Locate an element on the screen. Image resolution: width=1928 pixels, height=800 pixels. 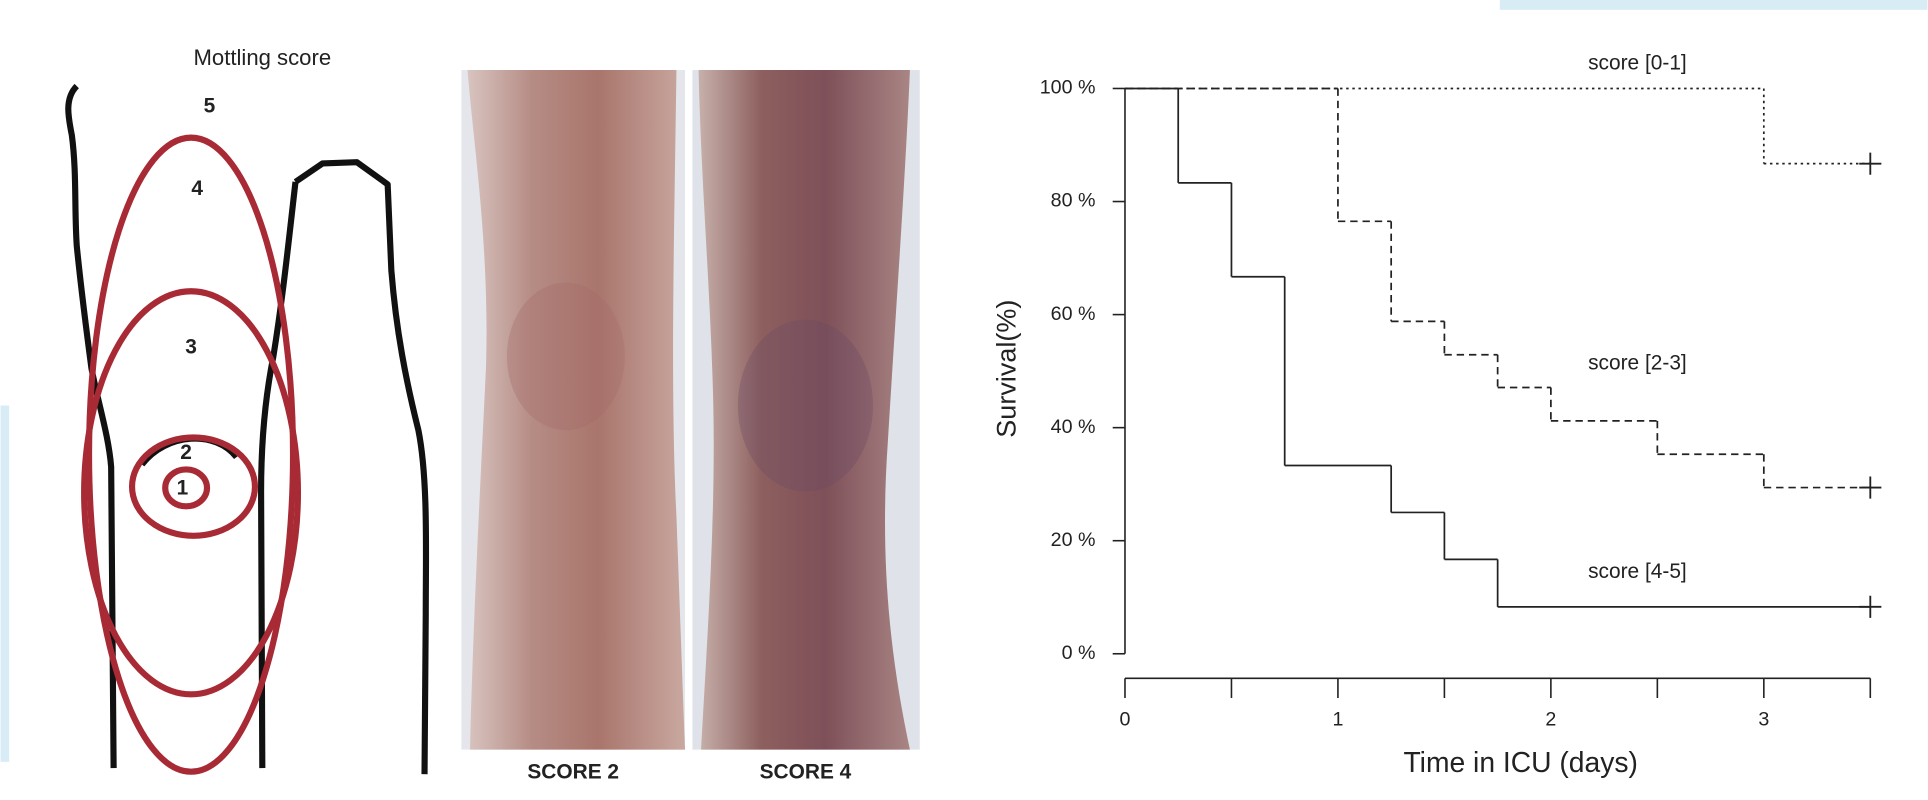
series-label: score [4-5] is located at coordinates (1637, 571).